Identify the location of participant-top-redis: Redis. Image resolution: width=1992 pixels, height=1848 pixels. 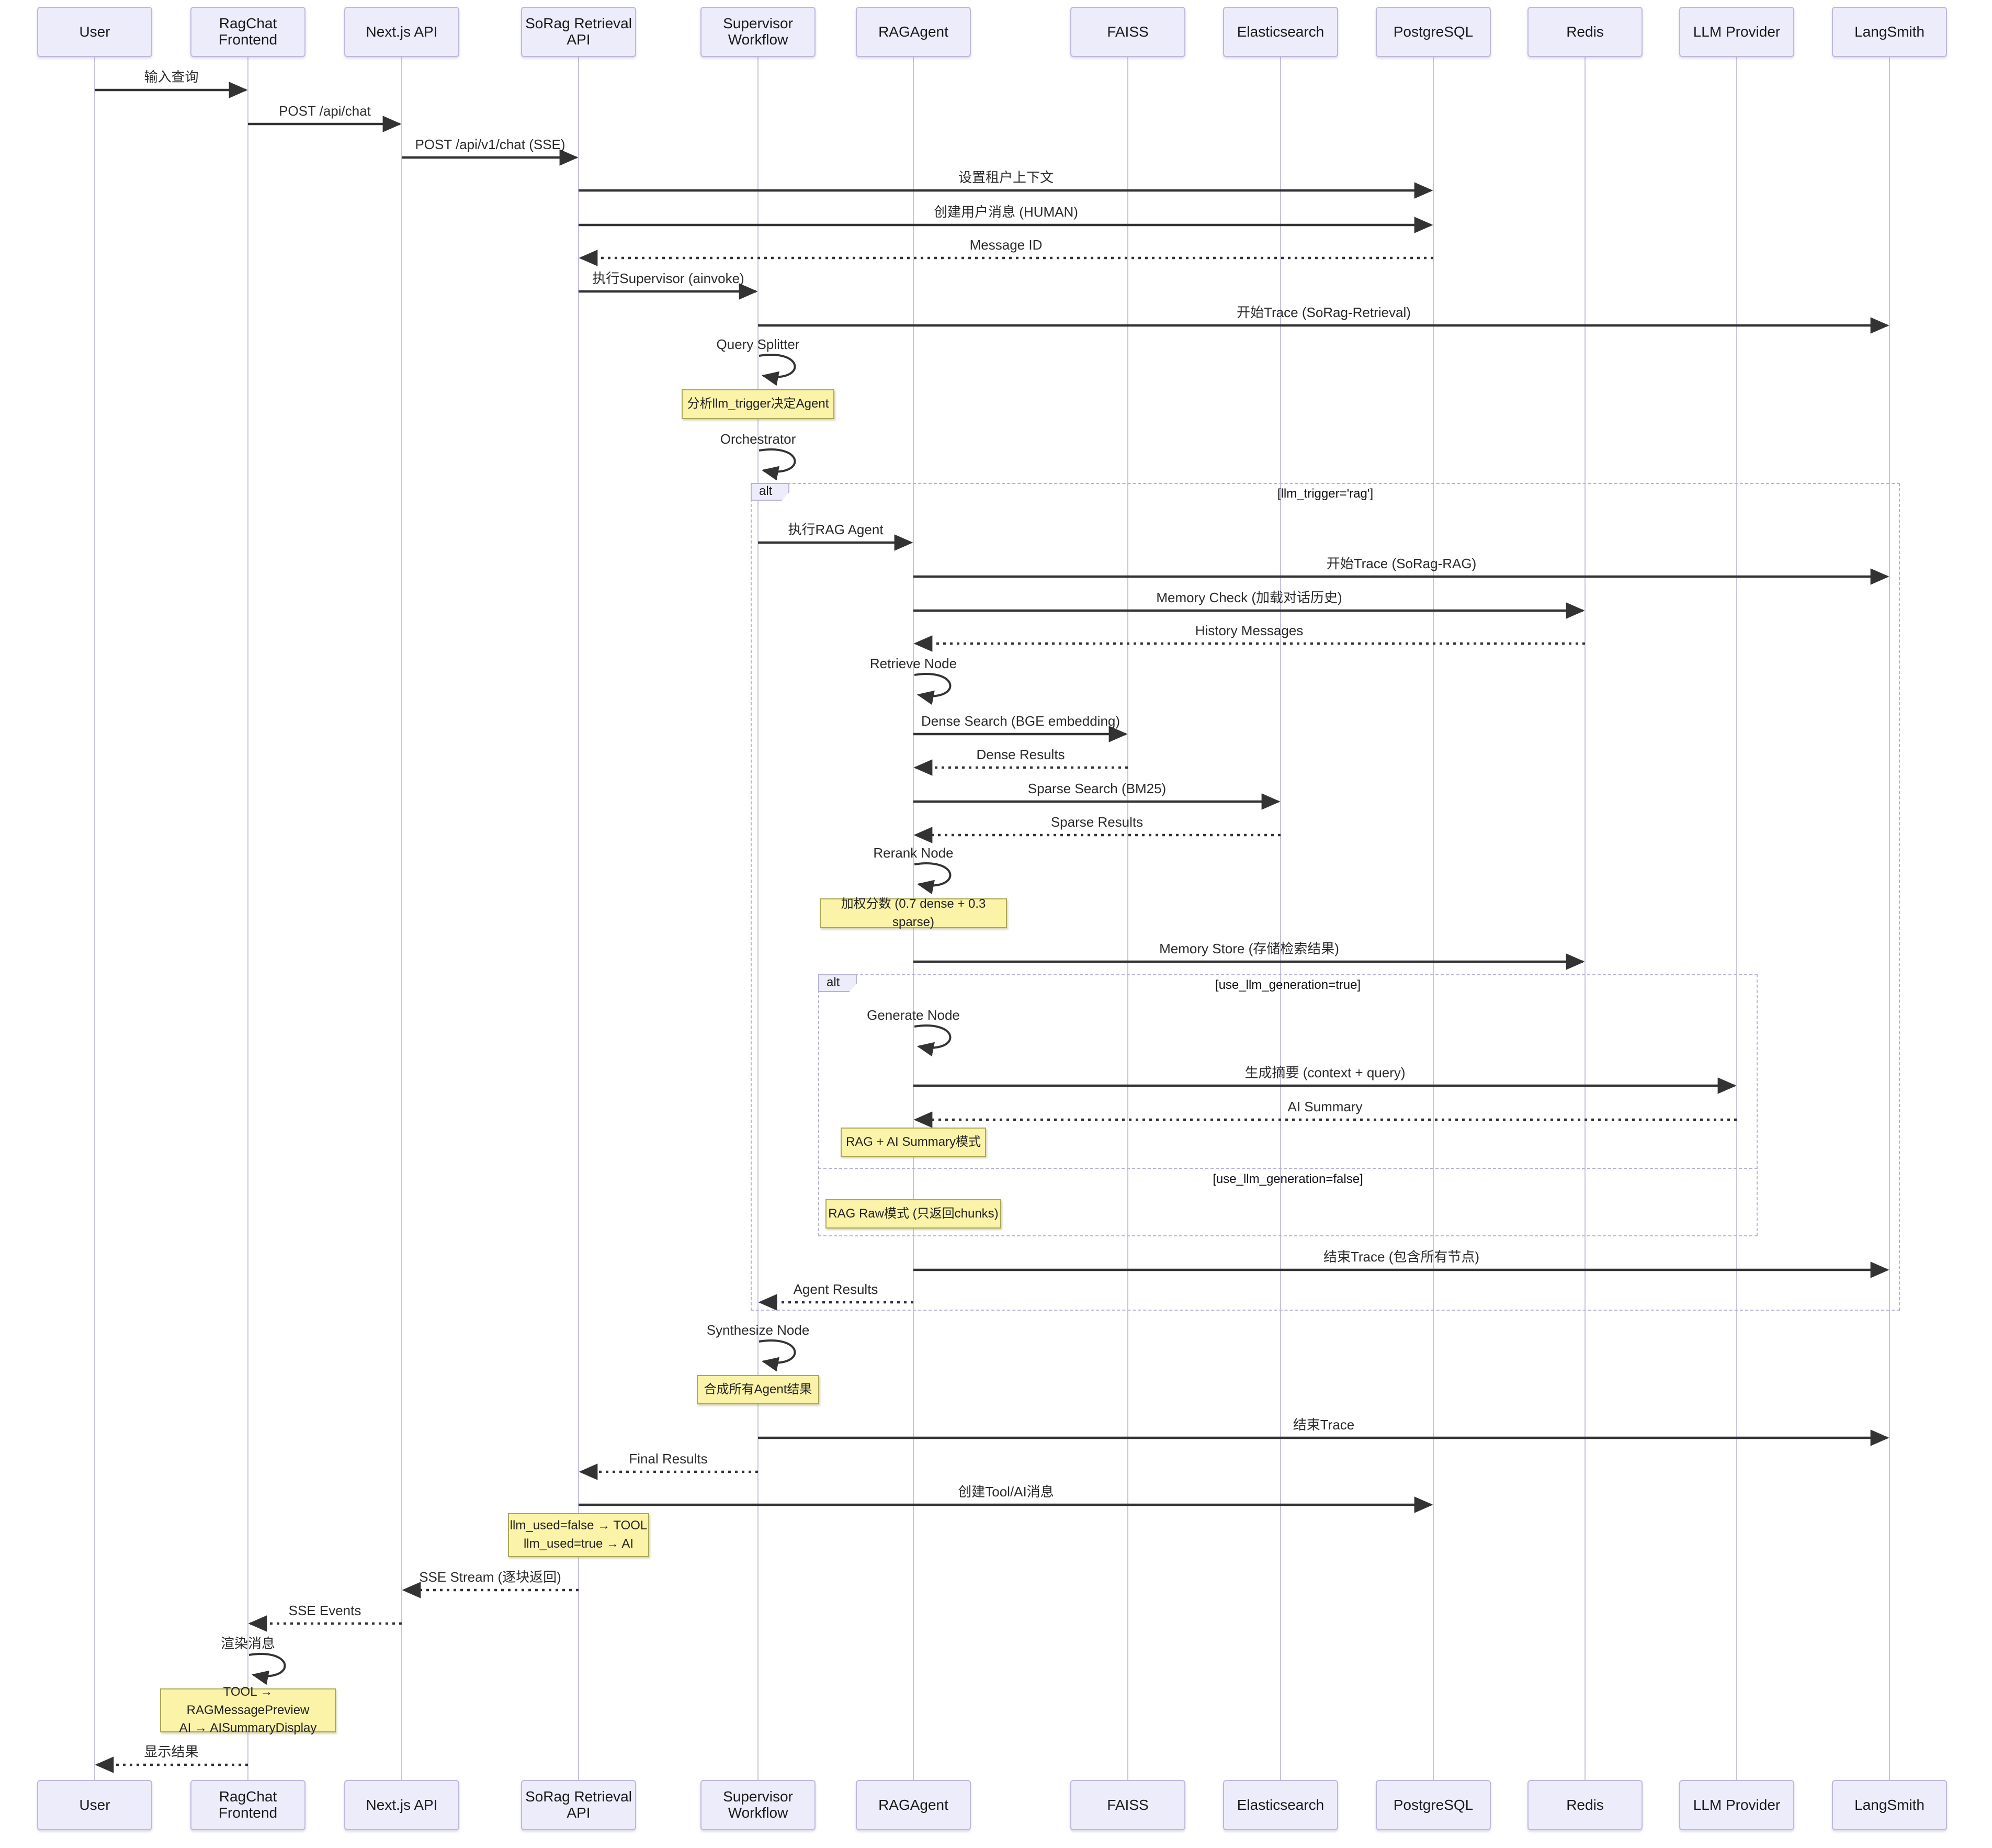
(1585, 32).